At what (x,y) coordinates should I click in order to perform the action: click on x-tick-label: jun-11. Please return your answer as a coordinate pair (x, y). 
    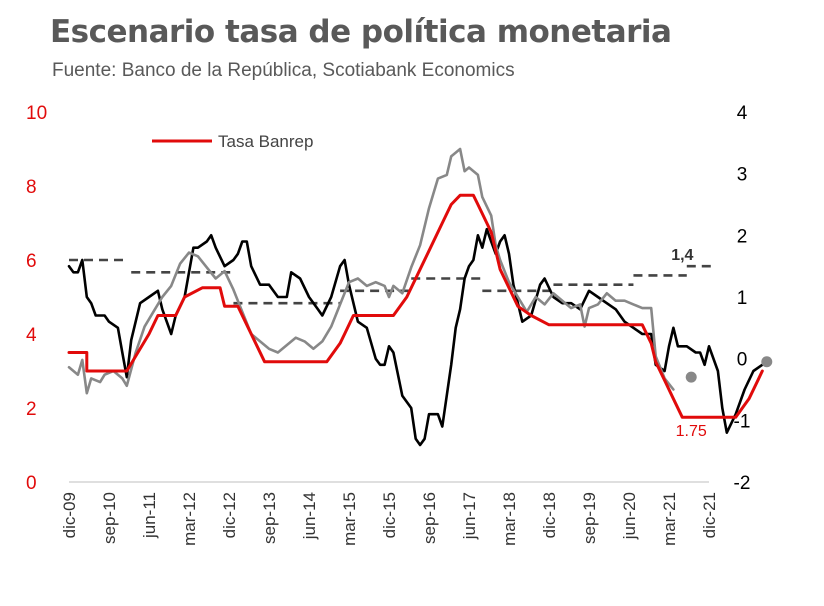
    Looking at the image, I should click on (149, 515).